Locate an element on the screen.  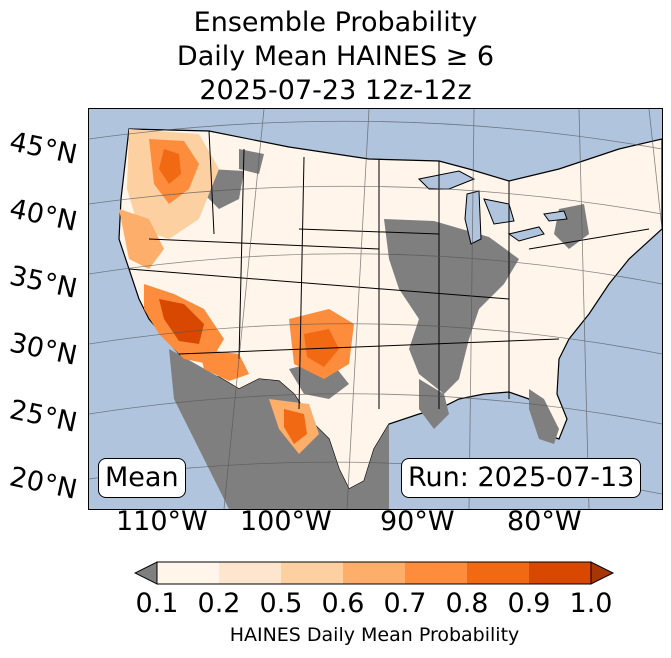
colorbar-tick: 1.0 is located at coordinates (591, 603).